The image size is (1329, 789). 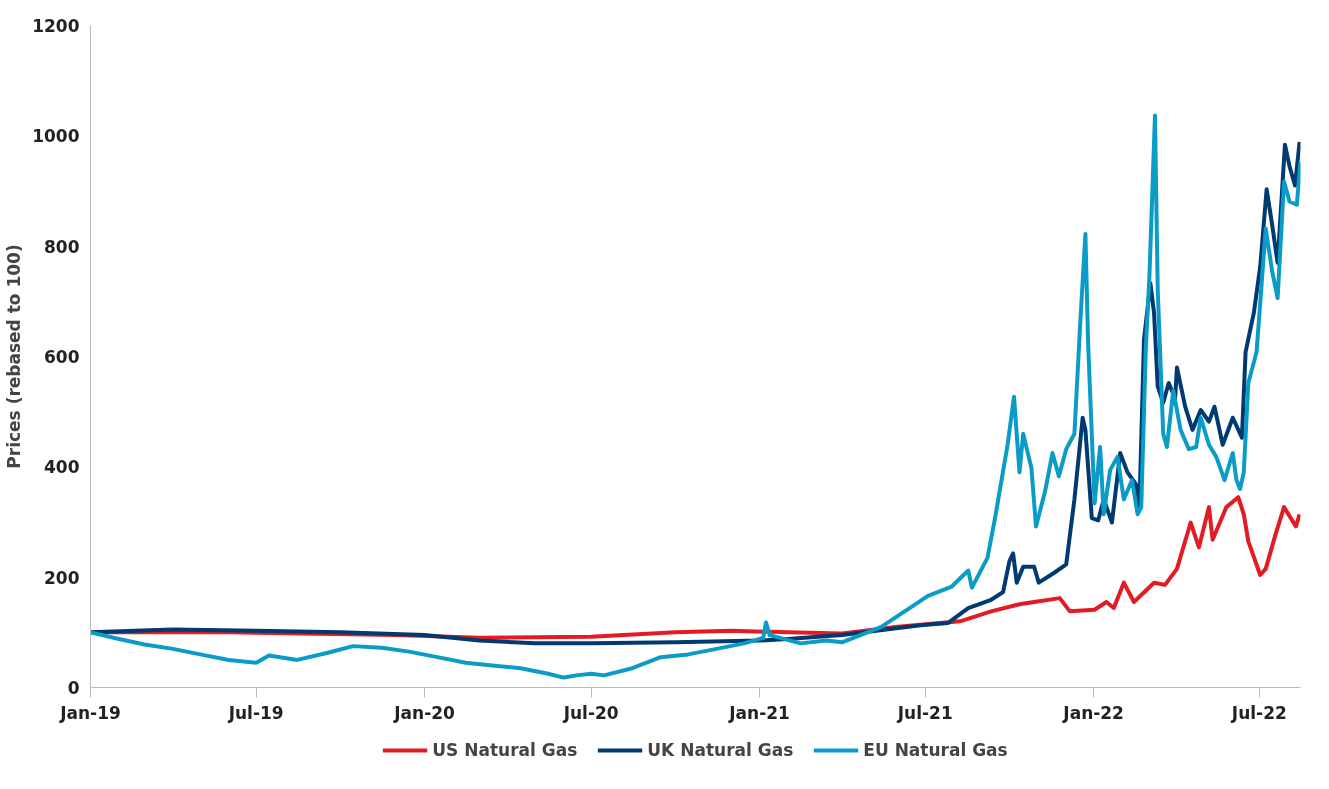 I want to click on x-tick-label: Jan-22, so click(x=1093, y=712).